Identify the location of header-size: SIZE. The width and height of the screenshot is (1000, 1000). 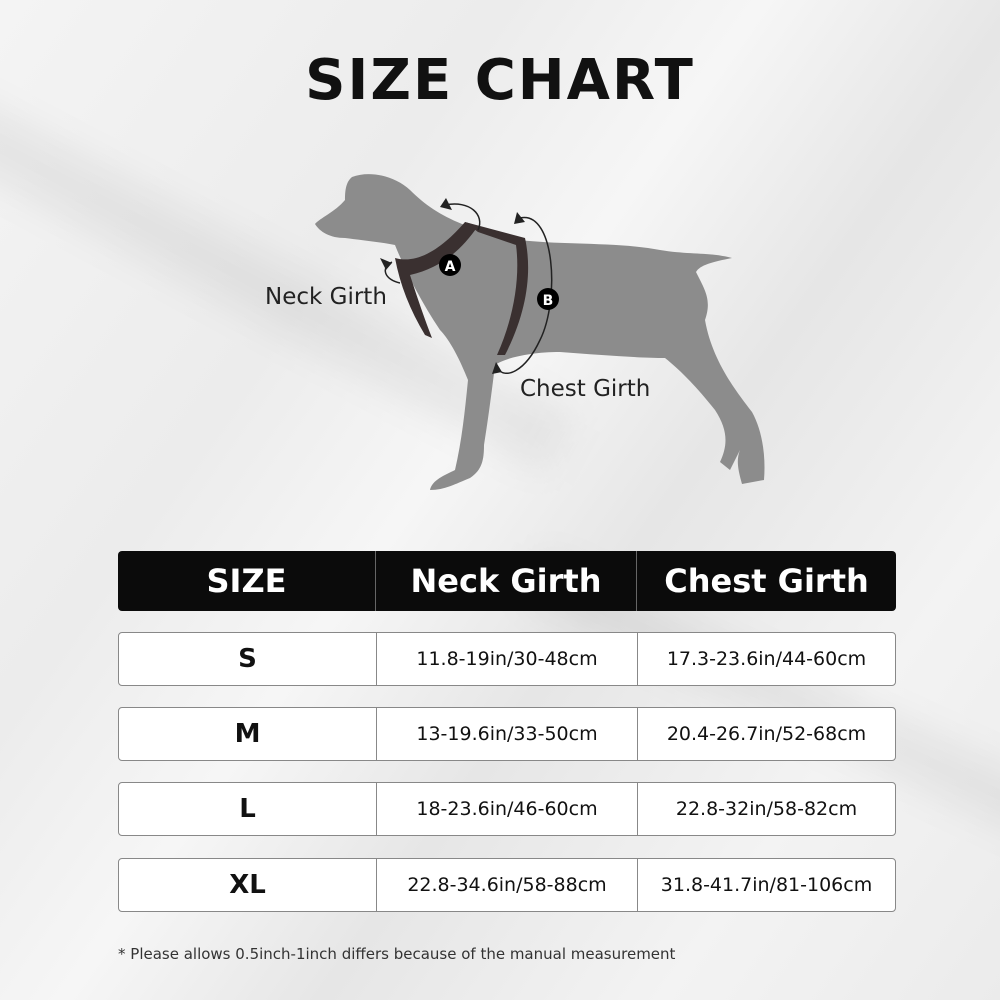
(247, 581).